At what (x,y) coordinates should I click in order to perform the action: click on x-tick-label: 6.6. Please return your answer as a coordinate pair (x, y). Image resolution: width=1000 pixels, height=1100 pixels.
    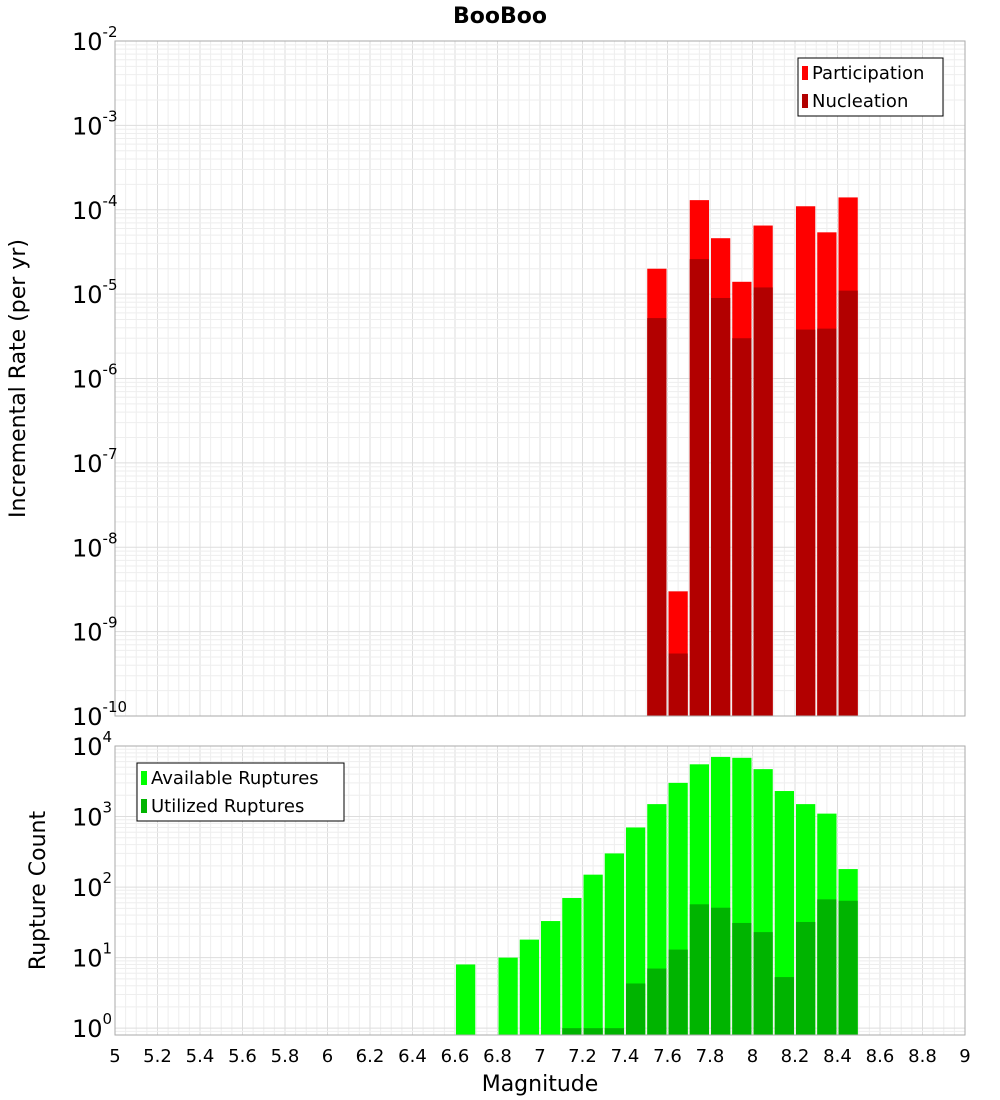
    Looking at the image, I should click on (455, 1056).